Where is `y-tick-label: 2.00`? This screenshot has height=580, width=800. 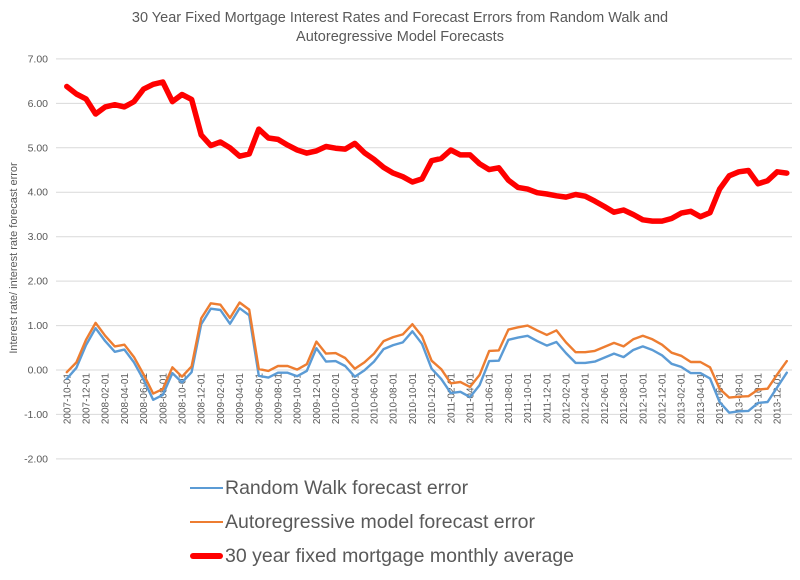
y-tick-label: 2.00 is located at coordinates (38, 282).